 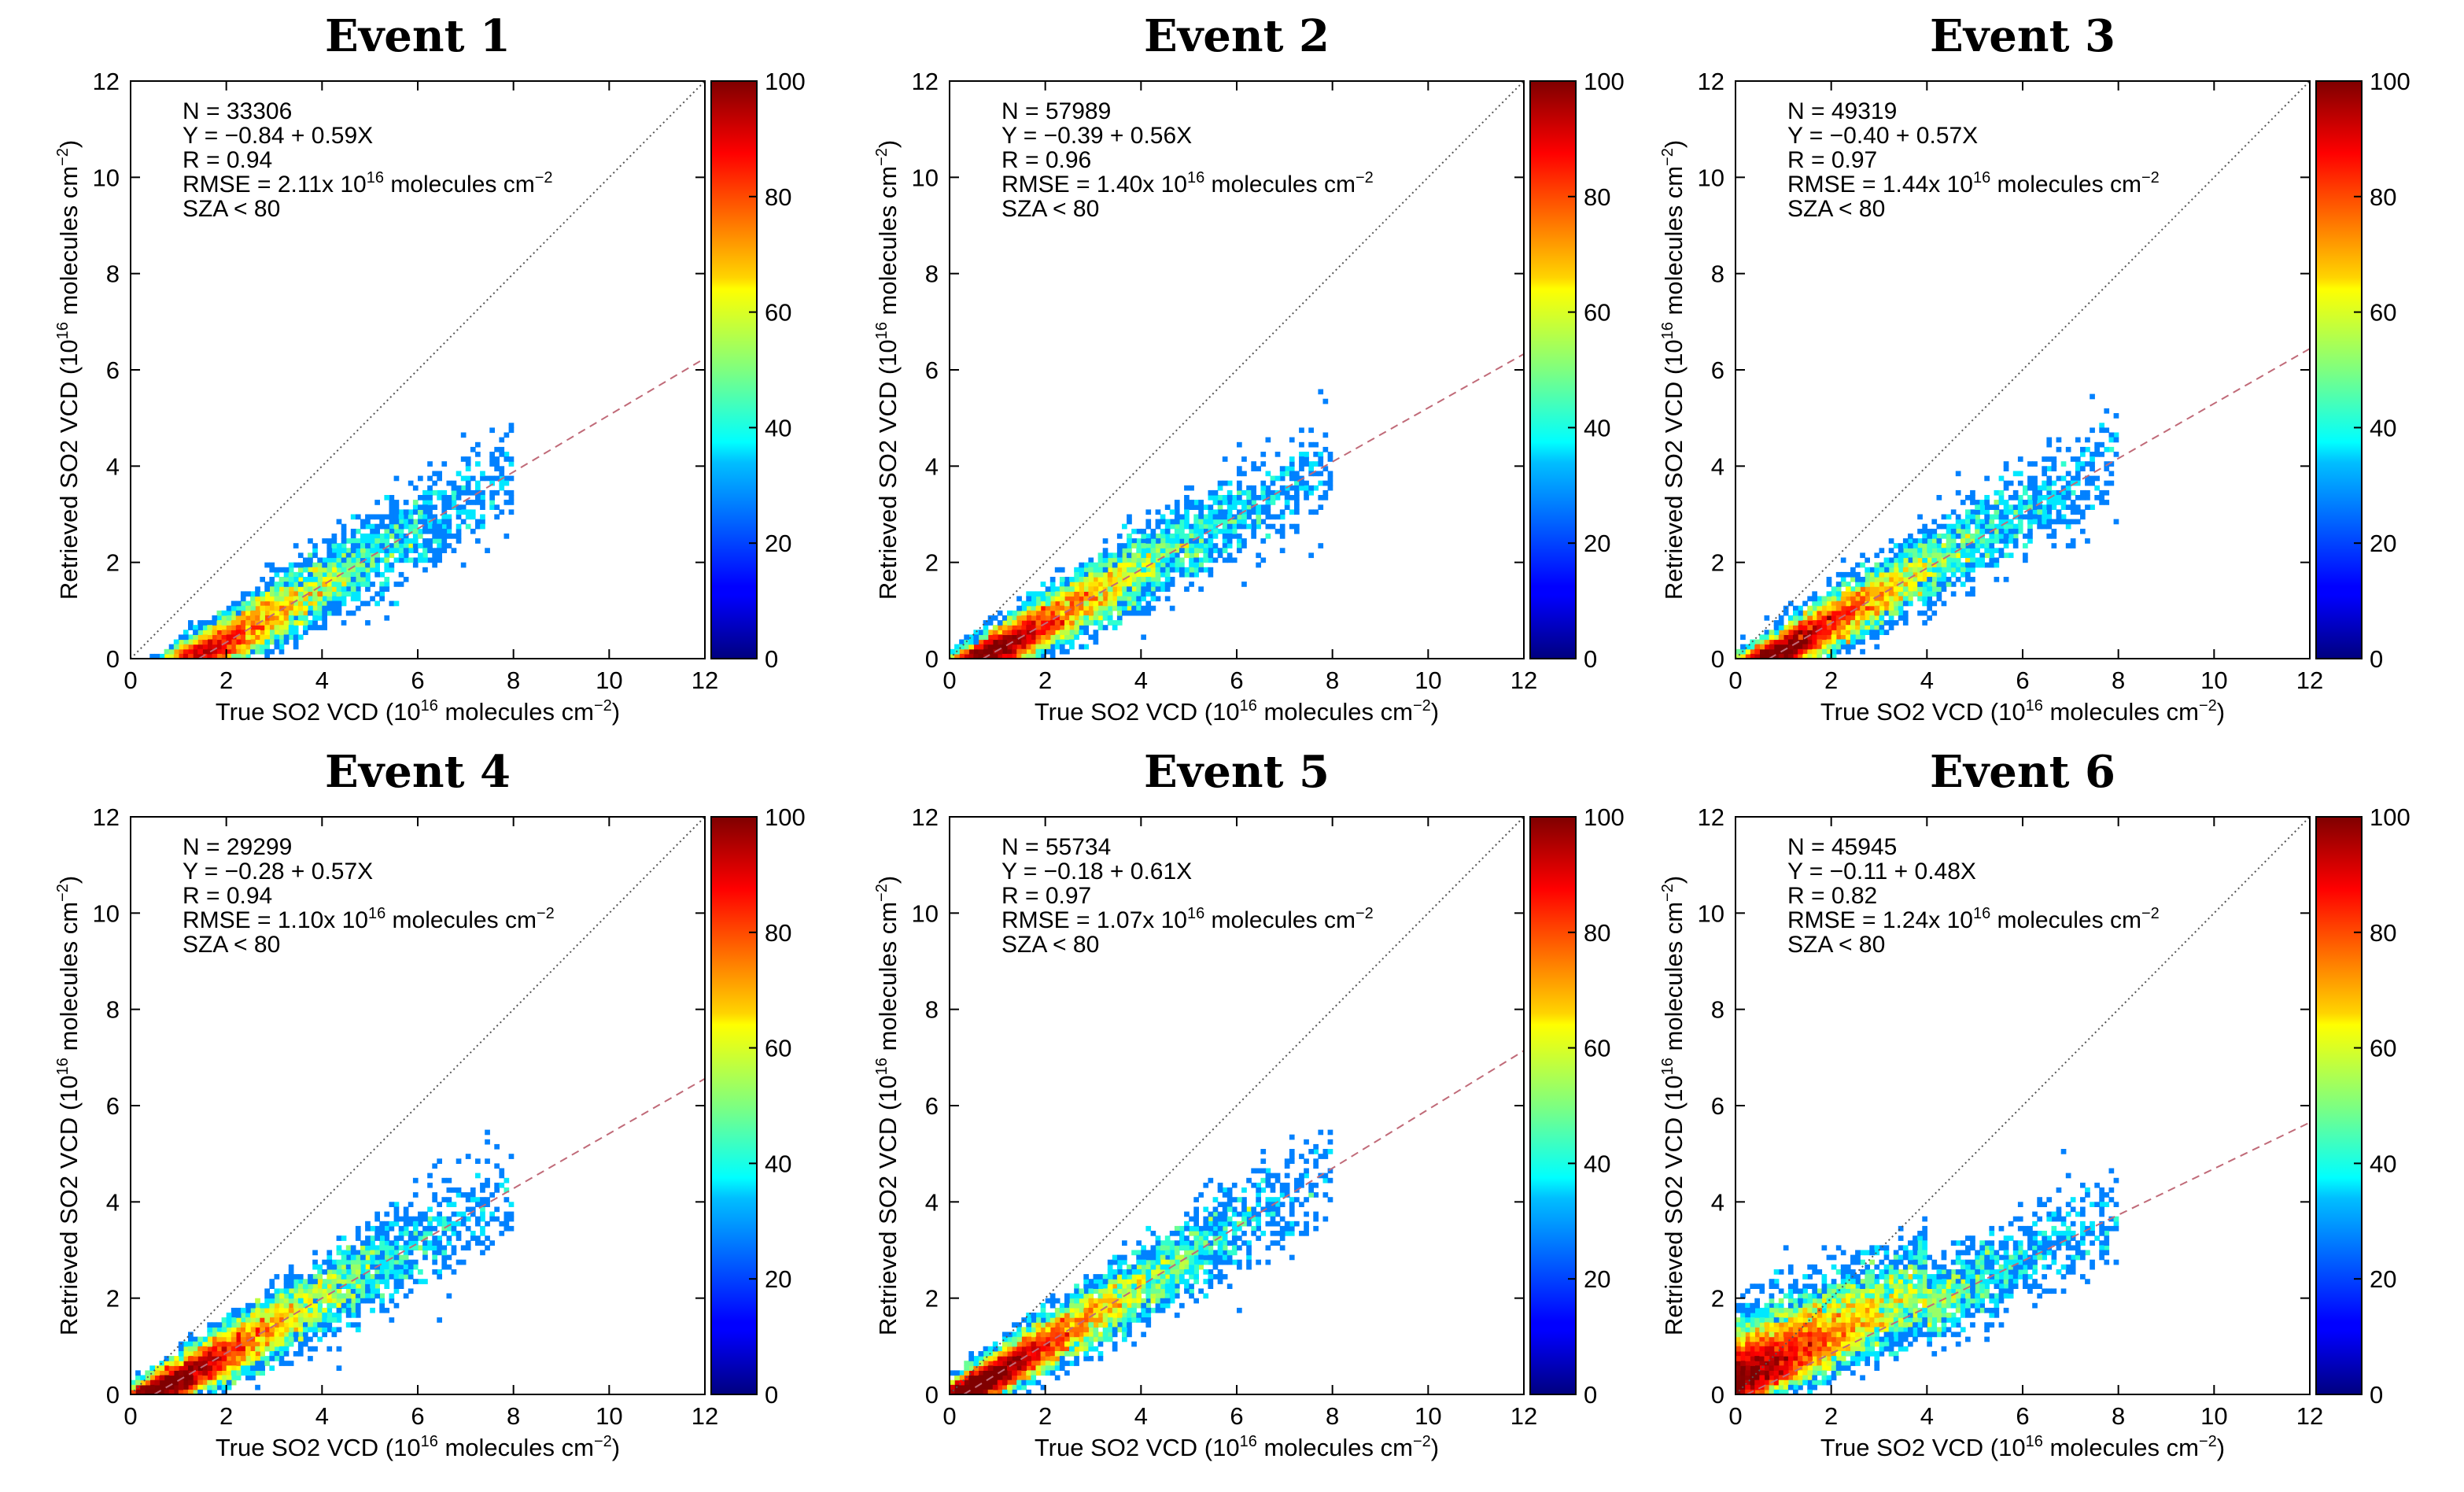 I want to click on y-tick-label: 6, so click(x=113, y=370).